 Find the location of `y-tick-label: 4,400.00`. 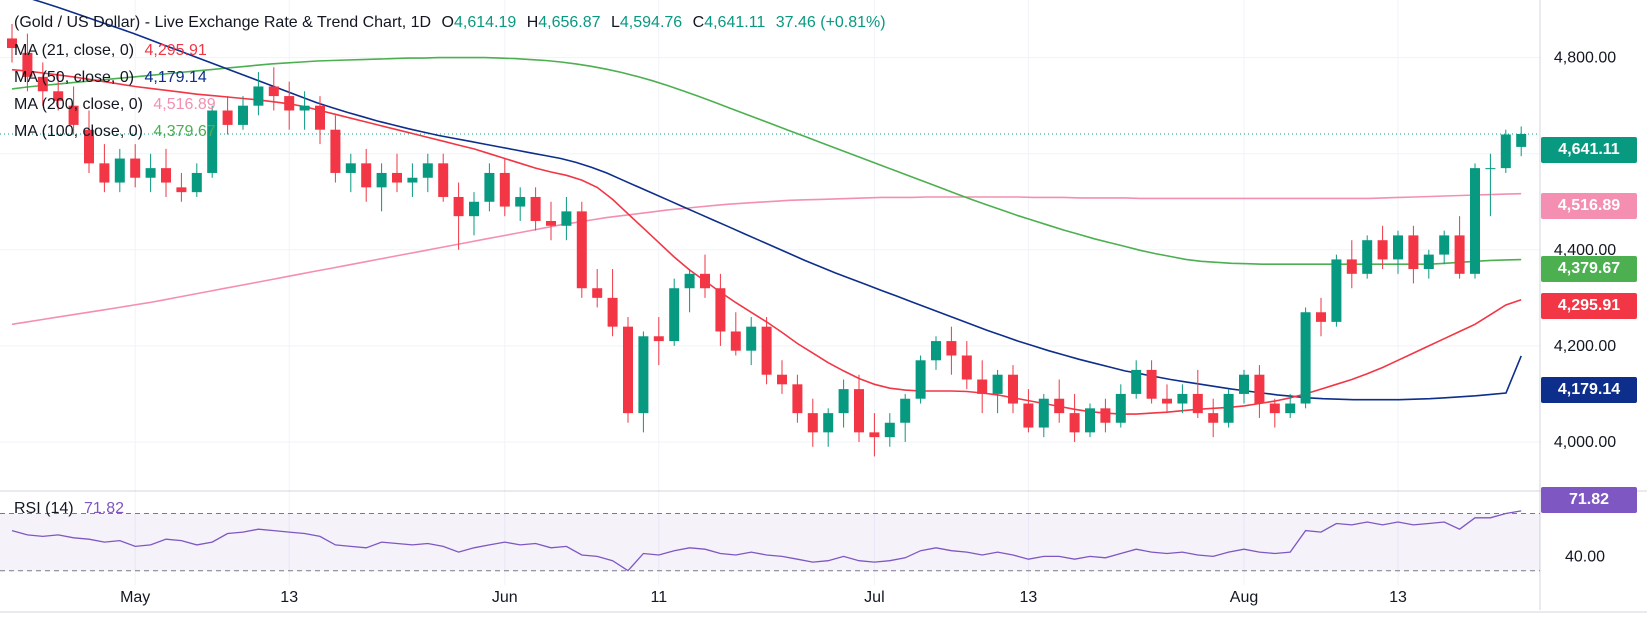

y-tick-label: 4,400.00 is located at coordinates (1585, 250).